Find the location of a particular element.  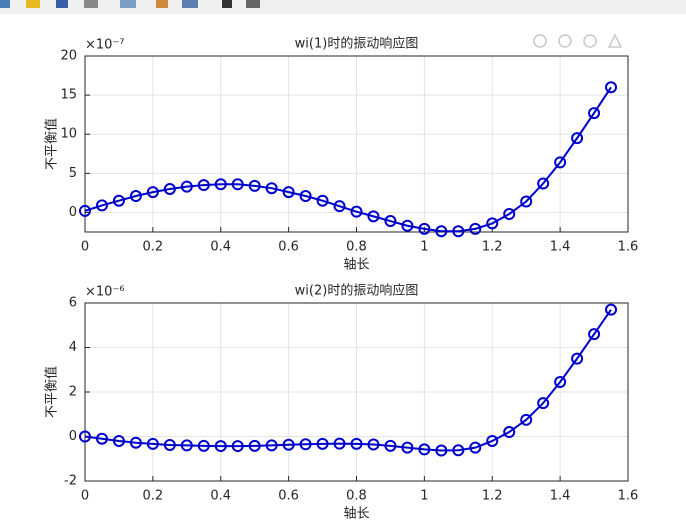

exponent-label: ×10⁻⁶ is located at coordinates (105, 292).